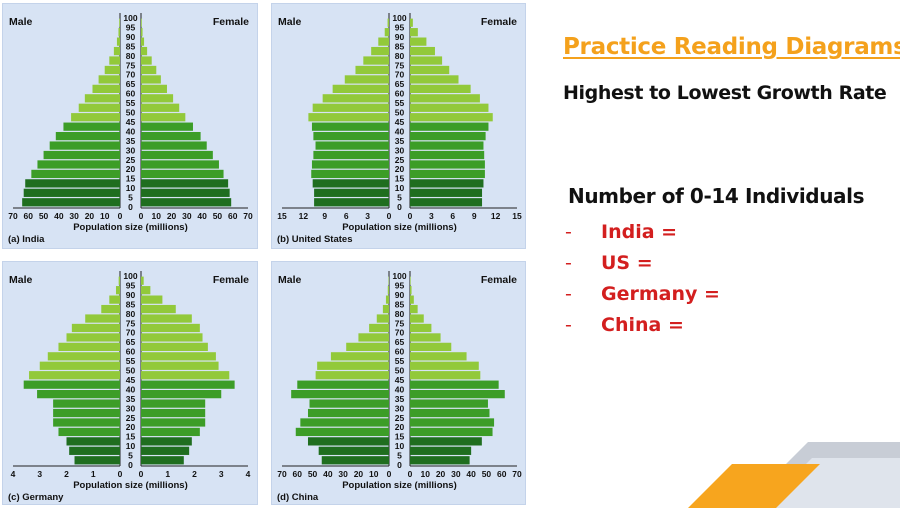 Image resolution: width=900 pixels, height=508 pixels. What do you see at coordinates (298, 497) in the screenshot?
I see `chart-caption: (d) China` at bounding box center [298, 497].